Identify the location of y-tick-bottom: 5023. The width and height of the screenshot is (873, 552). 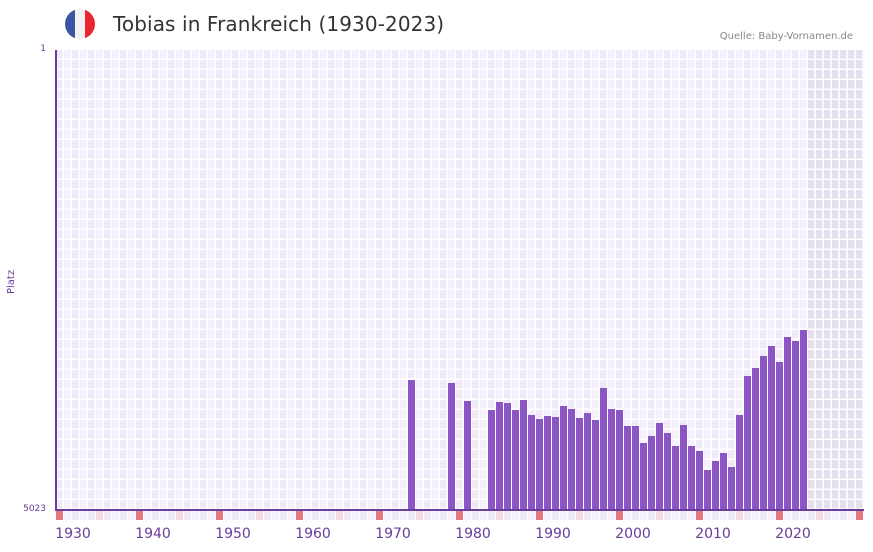
(34, 509).